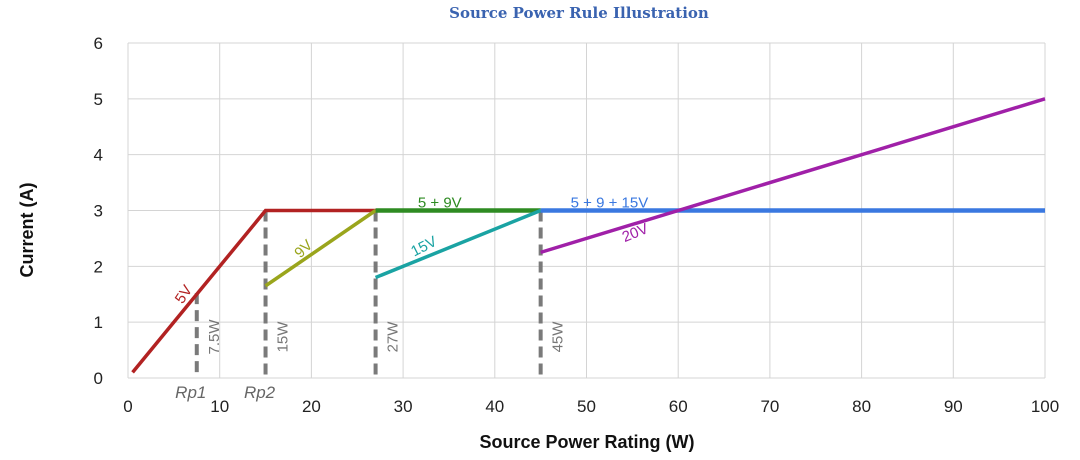 Image resolution: width=1080 pixels, height=460 pixels. I want to click on threshold-marker-label: 45W, so click(558, 337).